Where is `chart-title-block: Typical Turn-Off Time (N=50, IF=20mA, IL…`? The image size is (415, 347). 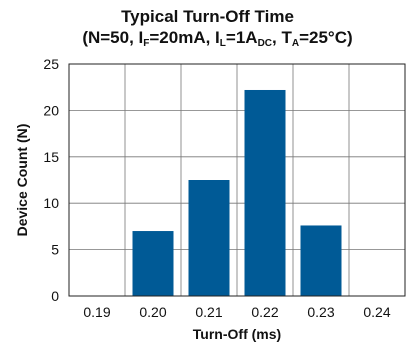 chart-title-block: Typical Turn-Off Time (N=50, IF=20mA, IL… is located at coordinates (207, 30).